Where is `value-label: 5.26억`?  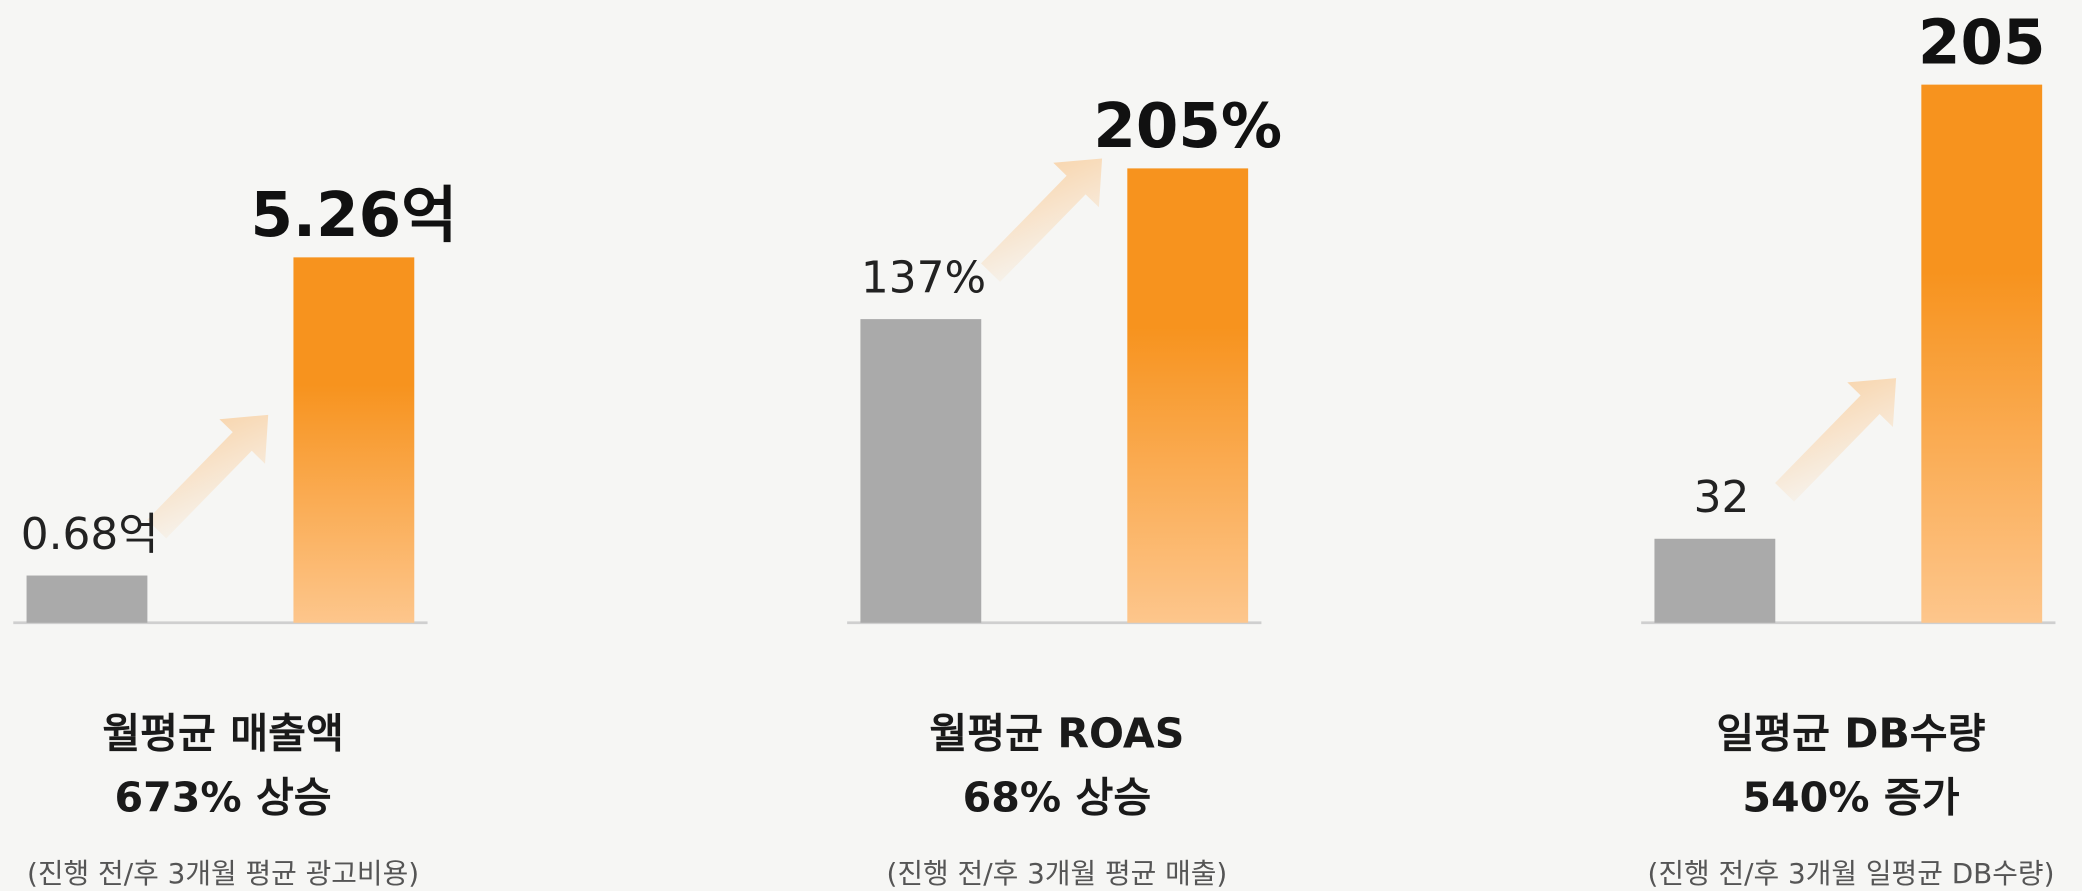 value-label: 5.26억 is located at coordinates (353, 215).